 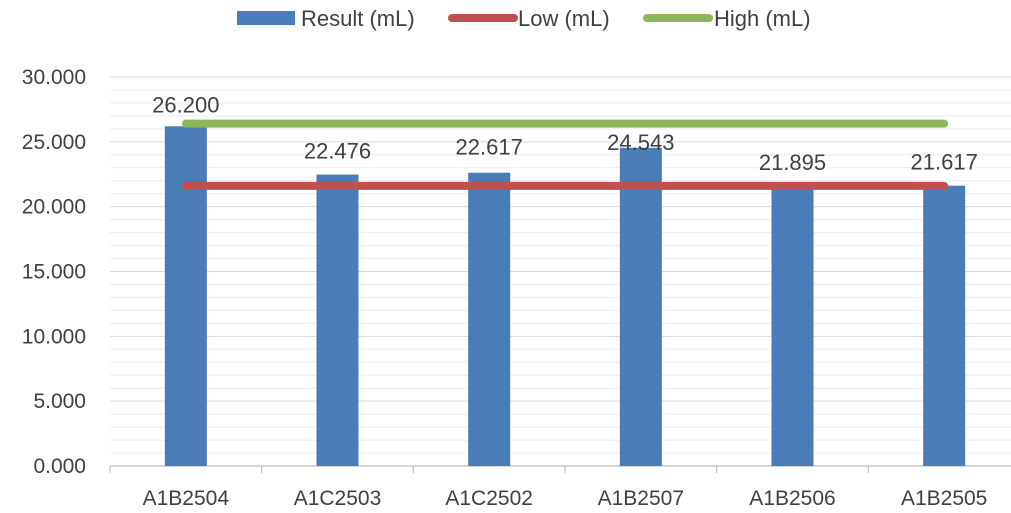 I want to click on y-tick-label: 0.000, so click(x=59, y=466).